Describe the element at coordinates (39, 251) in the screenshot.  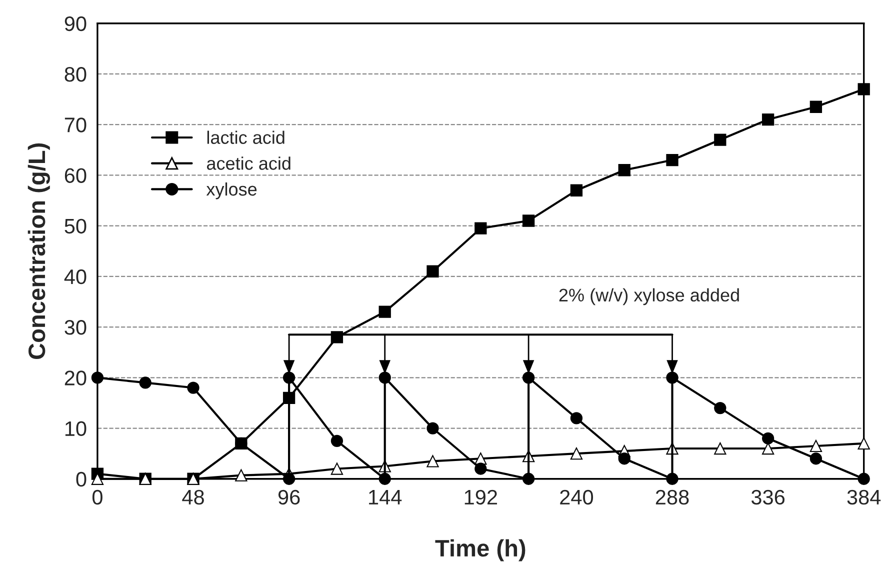
I see `y-axis-title: Concentration (g/L)` at that location.